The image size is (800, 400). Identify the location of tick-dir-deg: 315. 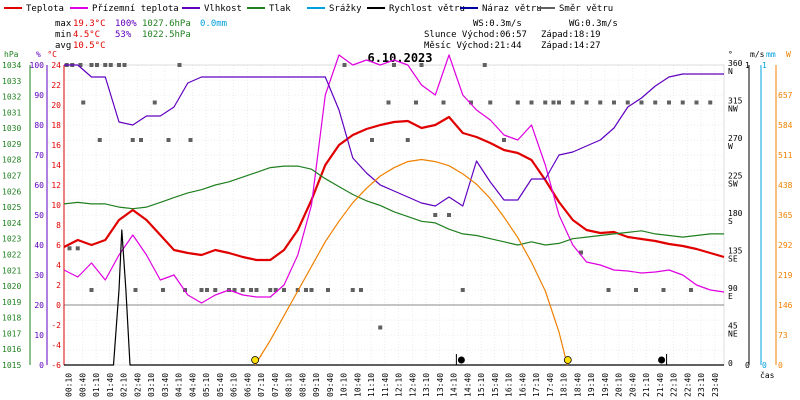
(735, 101).